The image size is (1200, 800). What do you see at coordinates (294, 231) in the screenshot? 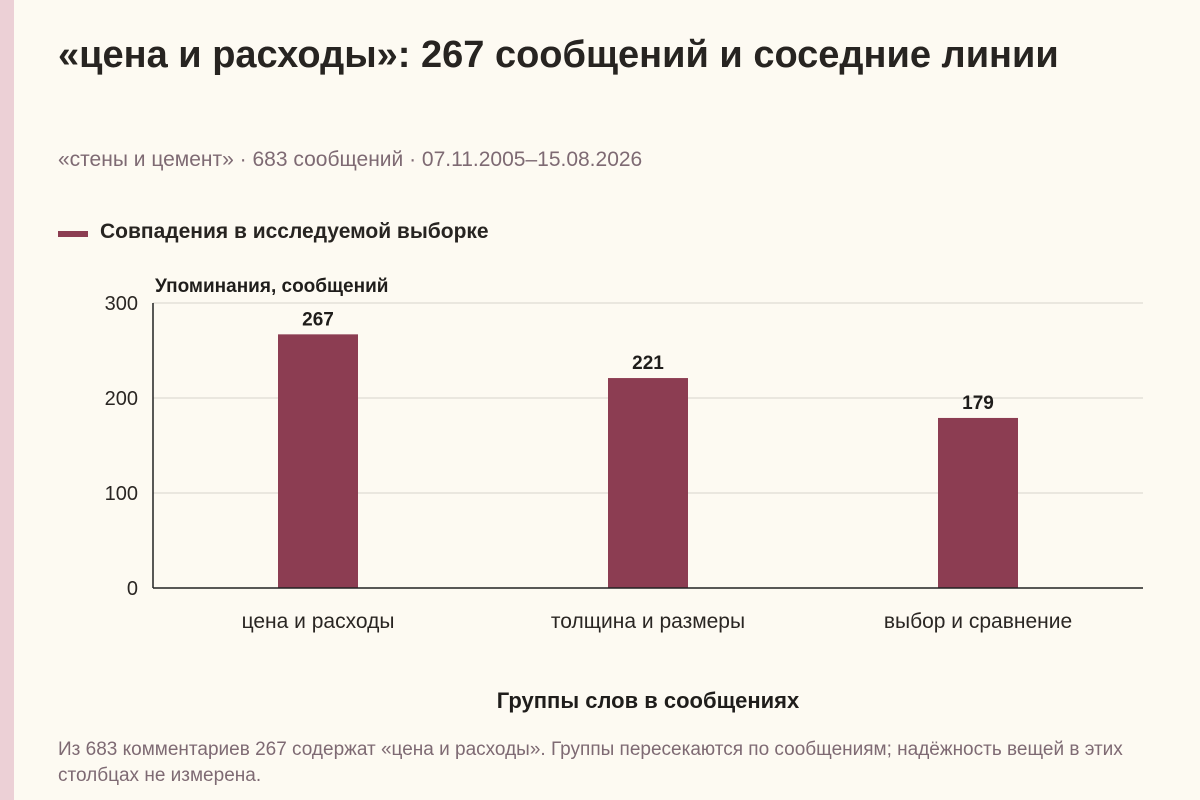
I see `legend-label: Совпадения в исследуемой выборке` at bounding box center [294, 231].